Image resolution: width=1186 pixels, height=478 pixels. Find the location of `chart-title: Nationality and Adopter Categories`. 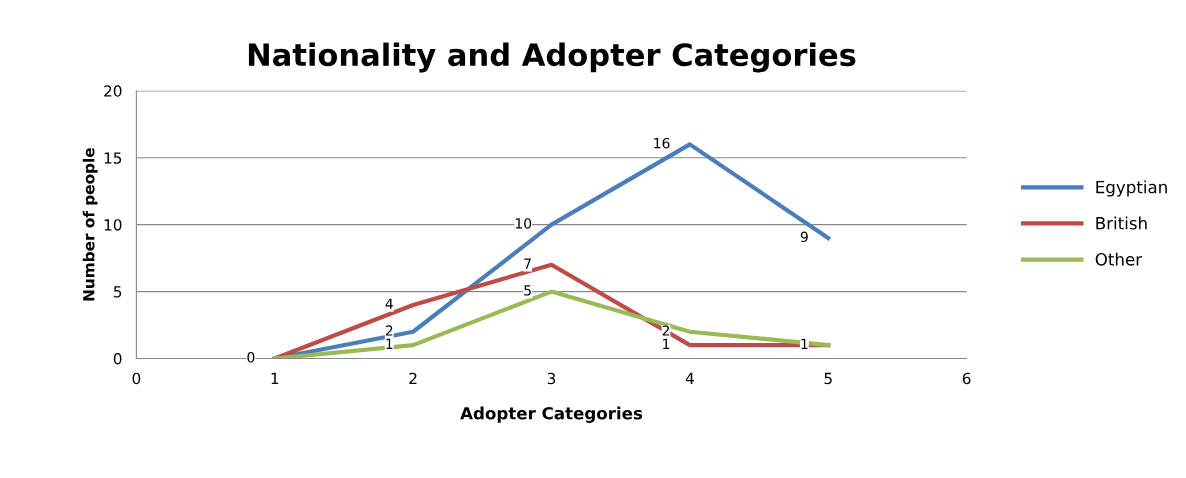

chart-title: Nationality and Adopter Categories is located at coordinates (552, 57).